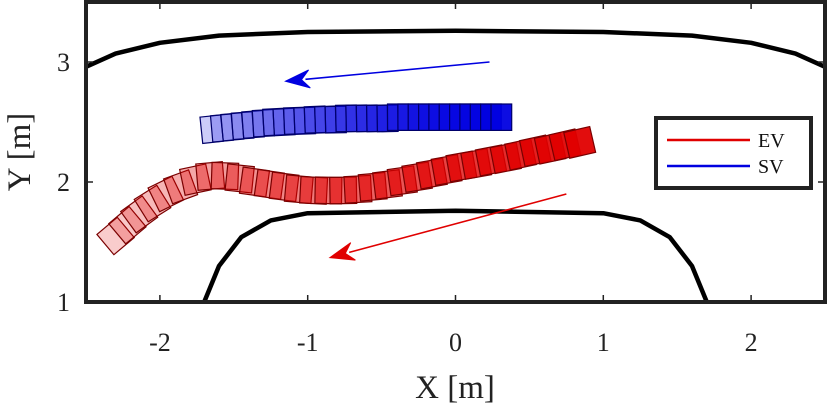 This screenshot has width=830, height=412. I want to click on x-tick-label: -1, so click(308, 342).